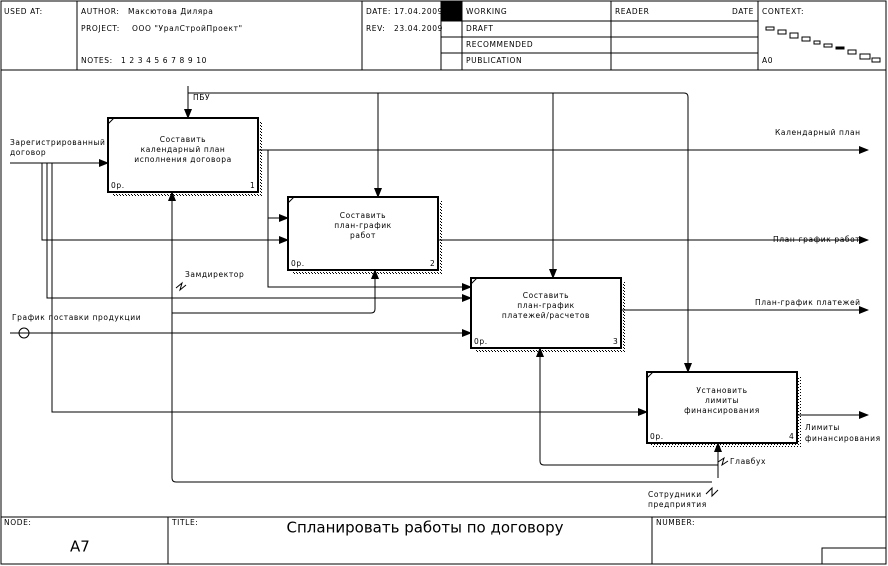 This screenshot has width=888, height=566. I want to click on arrow-label: График поставки продукции, so click(76, 317).